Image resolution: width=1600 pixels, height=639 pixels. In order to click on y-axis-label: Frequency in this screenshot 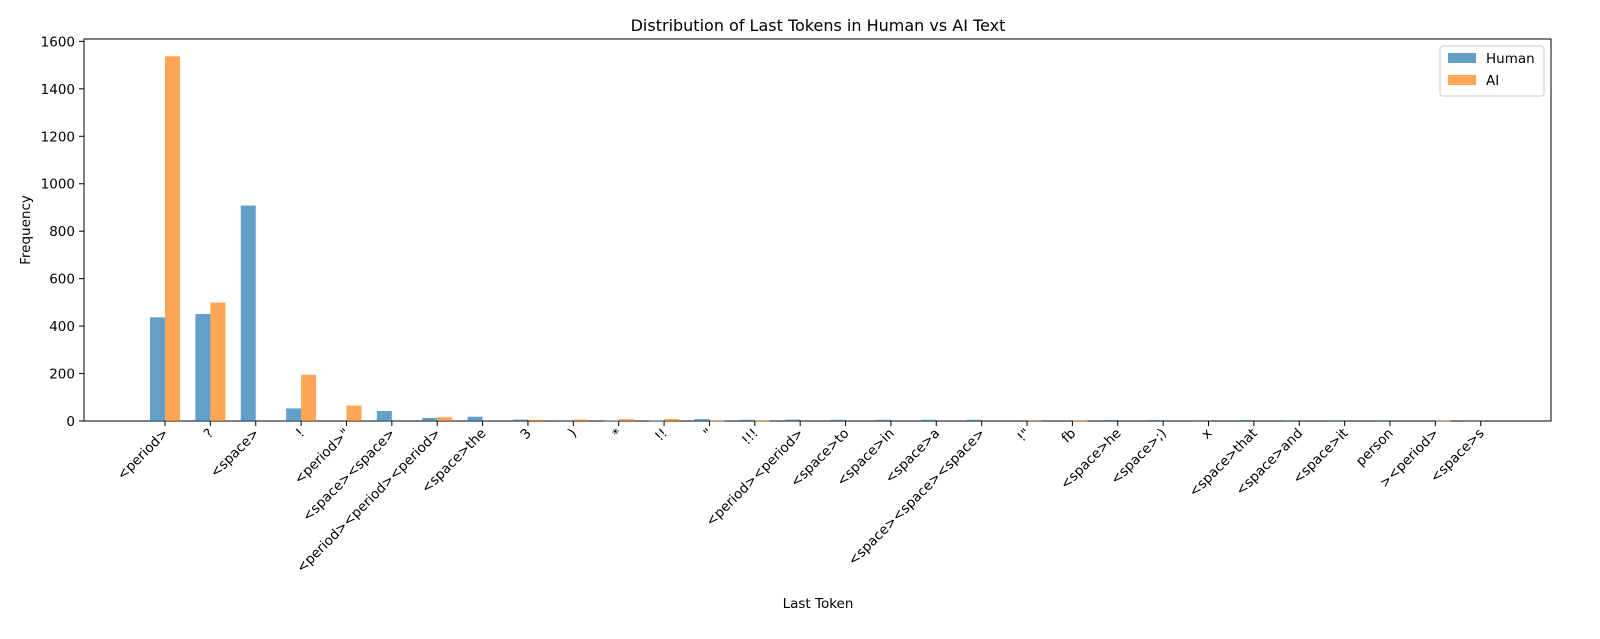, I will do `click(26, 230)`.